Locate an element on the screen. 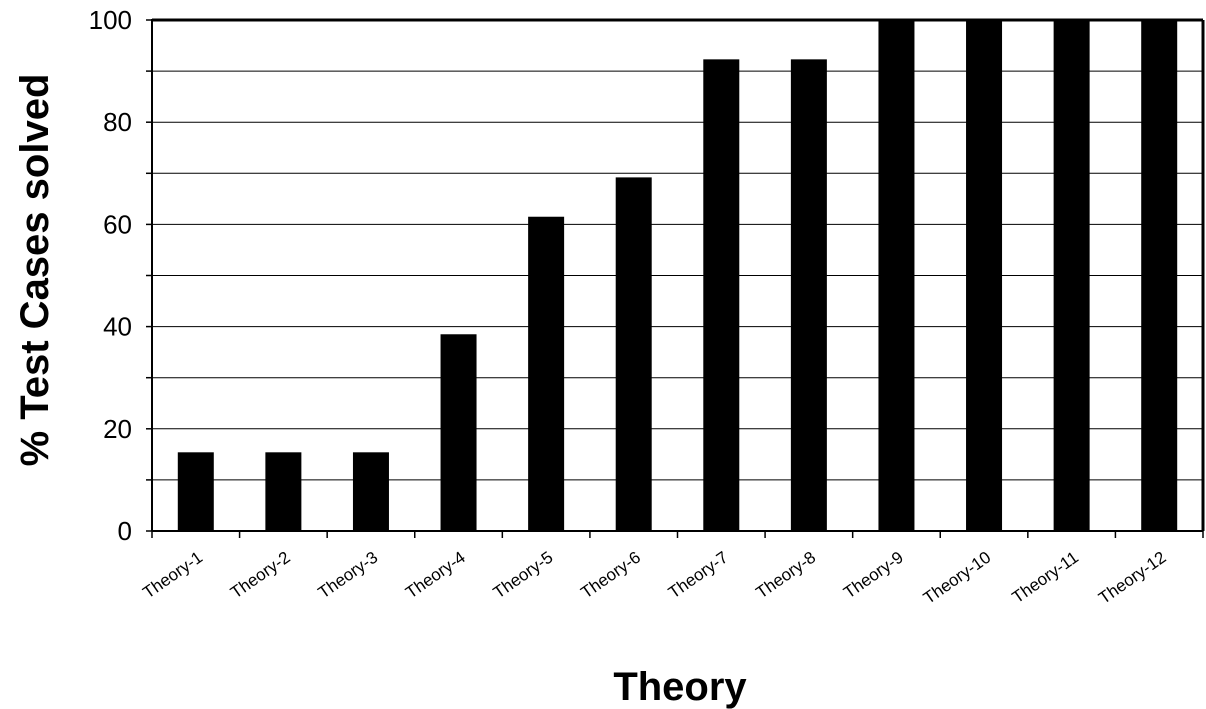  y-tick-label: 0 is located at coordinates (125, 531).